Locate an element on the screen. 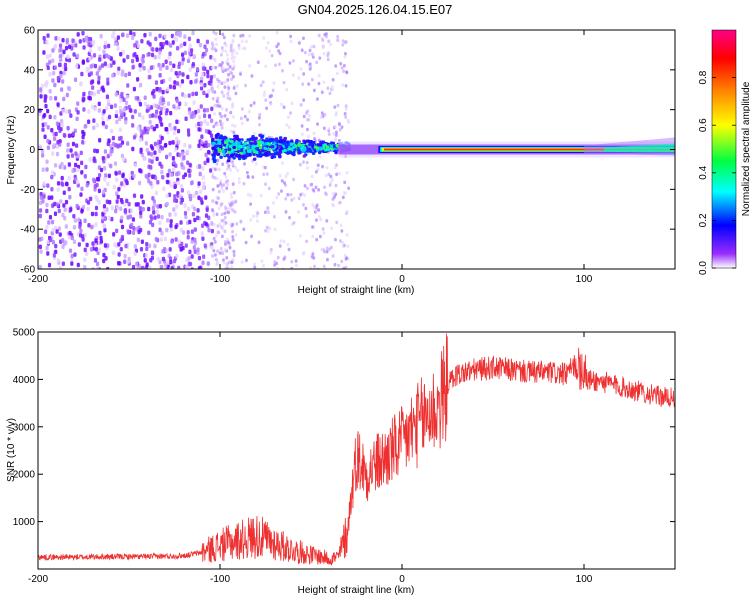 Image resolution: width=750 pixels, height=600 pixels. snr-y-tick-label: 5000 is located at coordinates (24, 333).